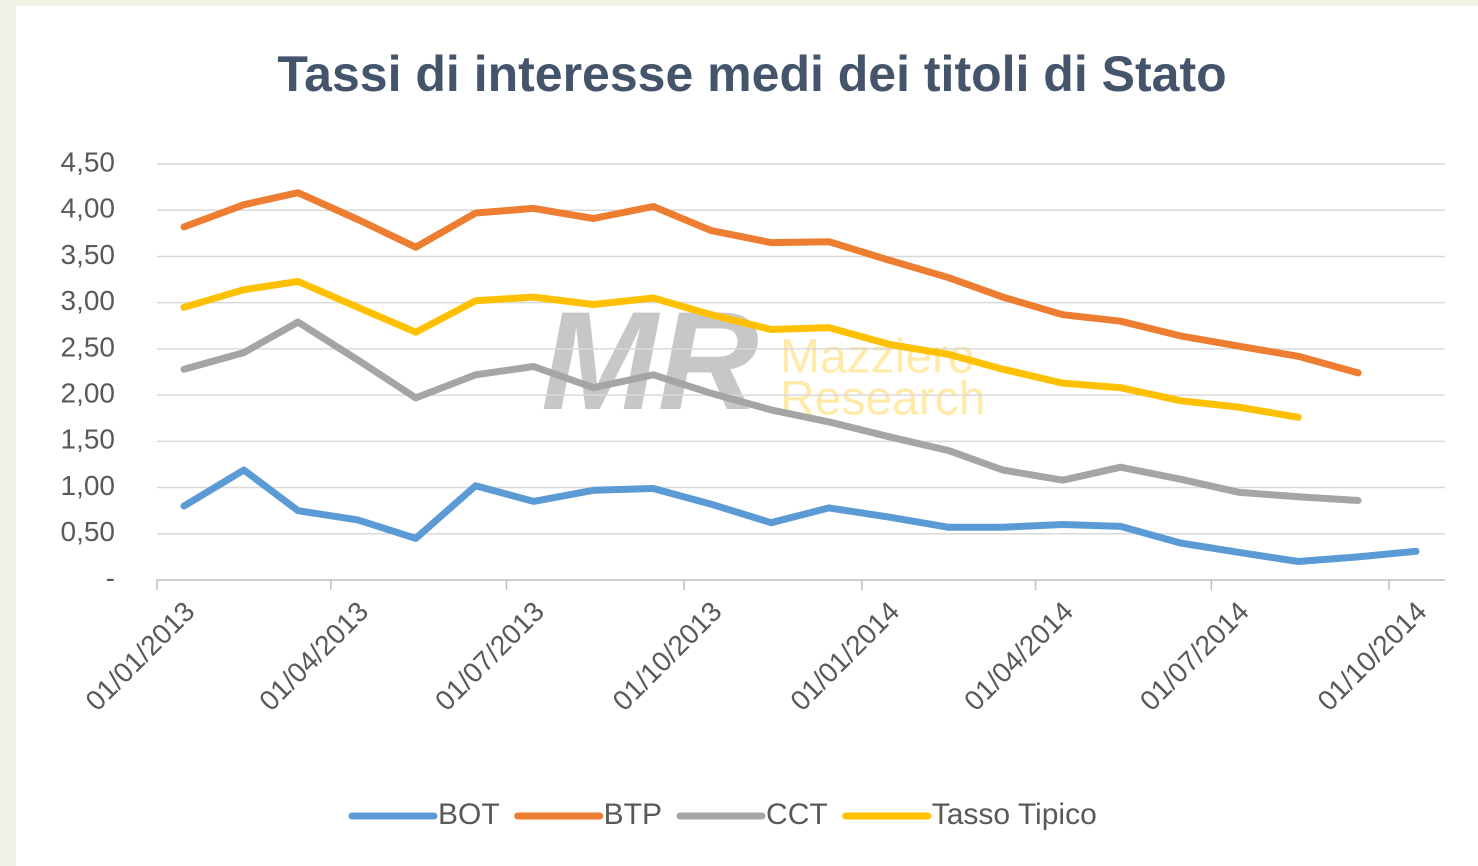  I want to click on legend-label: Tasso Tipico, so click(1014, 814).